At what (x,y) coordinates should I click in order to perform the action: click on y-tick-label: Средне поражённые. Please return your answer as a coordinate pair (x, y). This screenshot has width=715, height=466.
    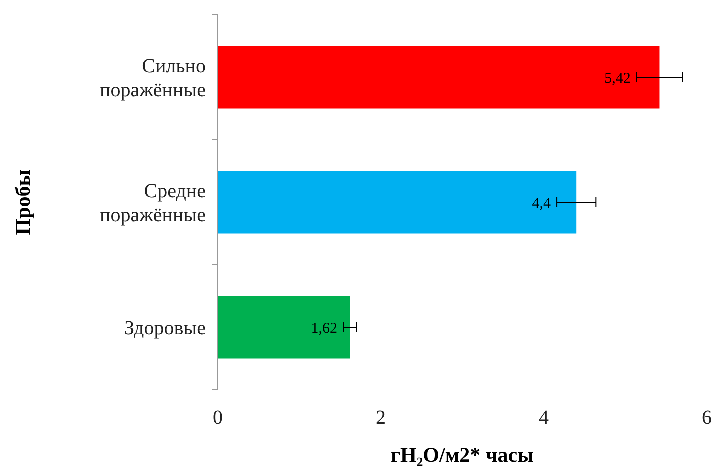
    Looking at the image, I should click on (153, 203).